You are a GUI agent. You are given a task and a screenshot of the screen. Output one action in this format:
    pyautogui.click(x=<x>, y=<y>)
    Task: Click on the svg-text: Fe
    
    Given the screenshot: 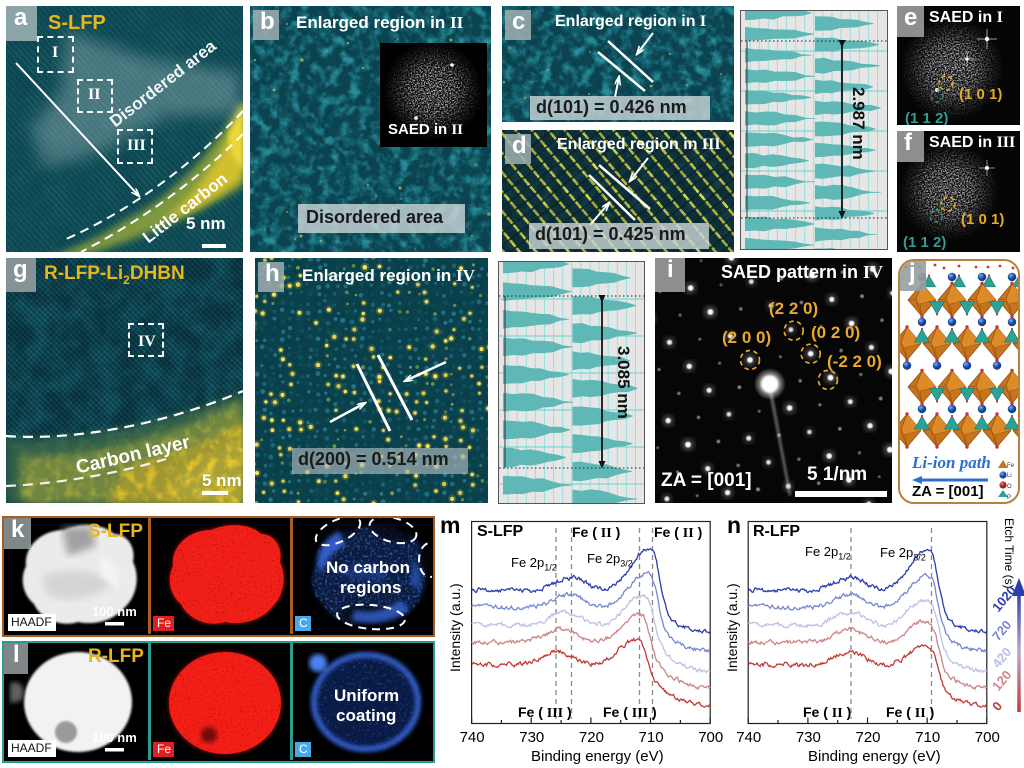 What is the action you would take?
    pyautogui.click(x=1011, y=466)
    